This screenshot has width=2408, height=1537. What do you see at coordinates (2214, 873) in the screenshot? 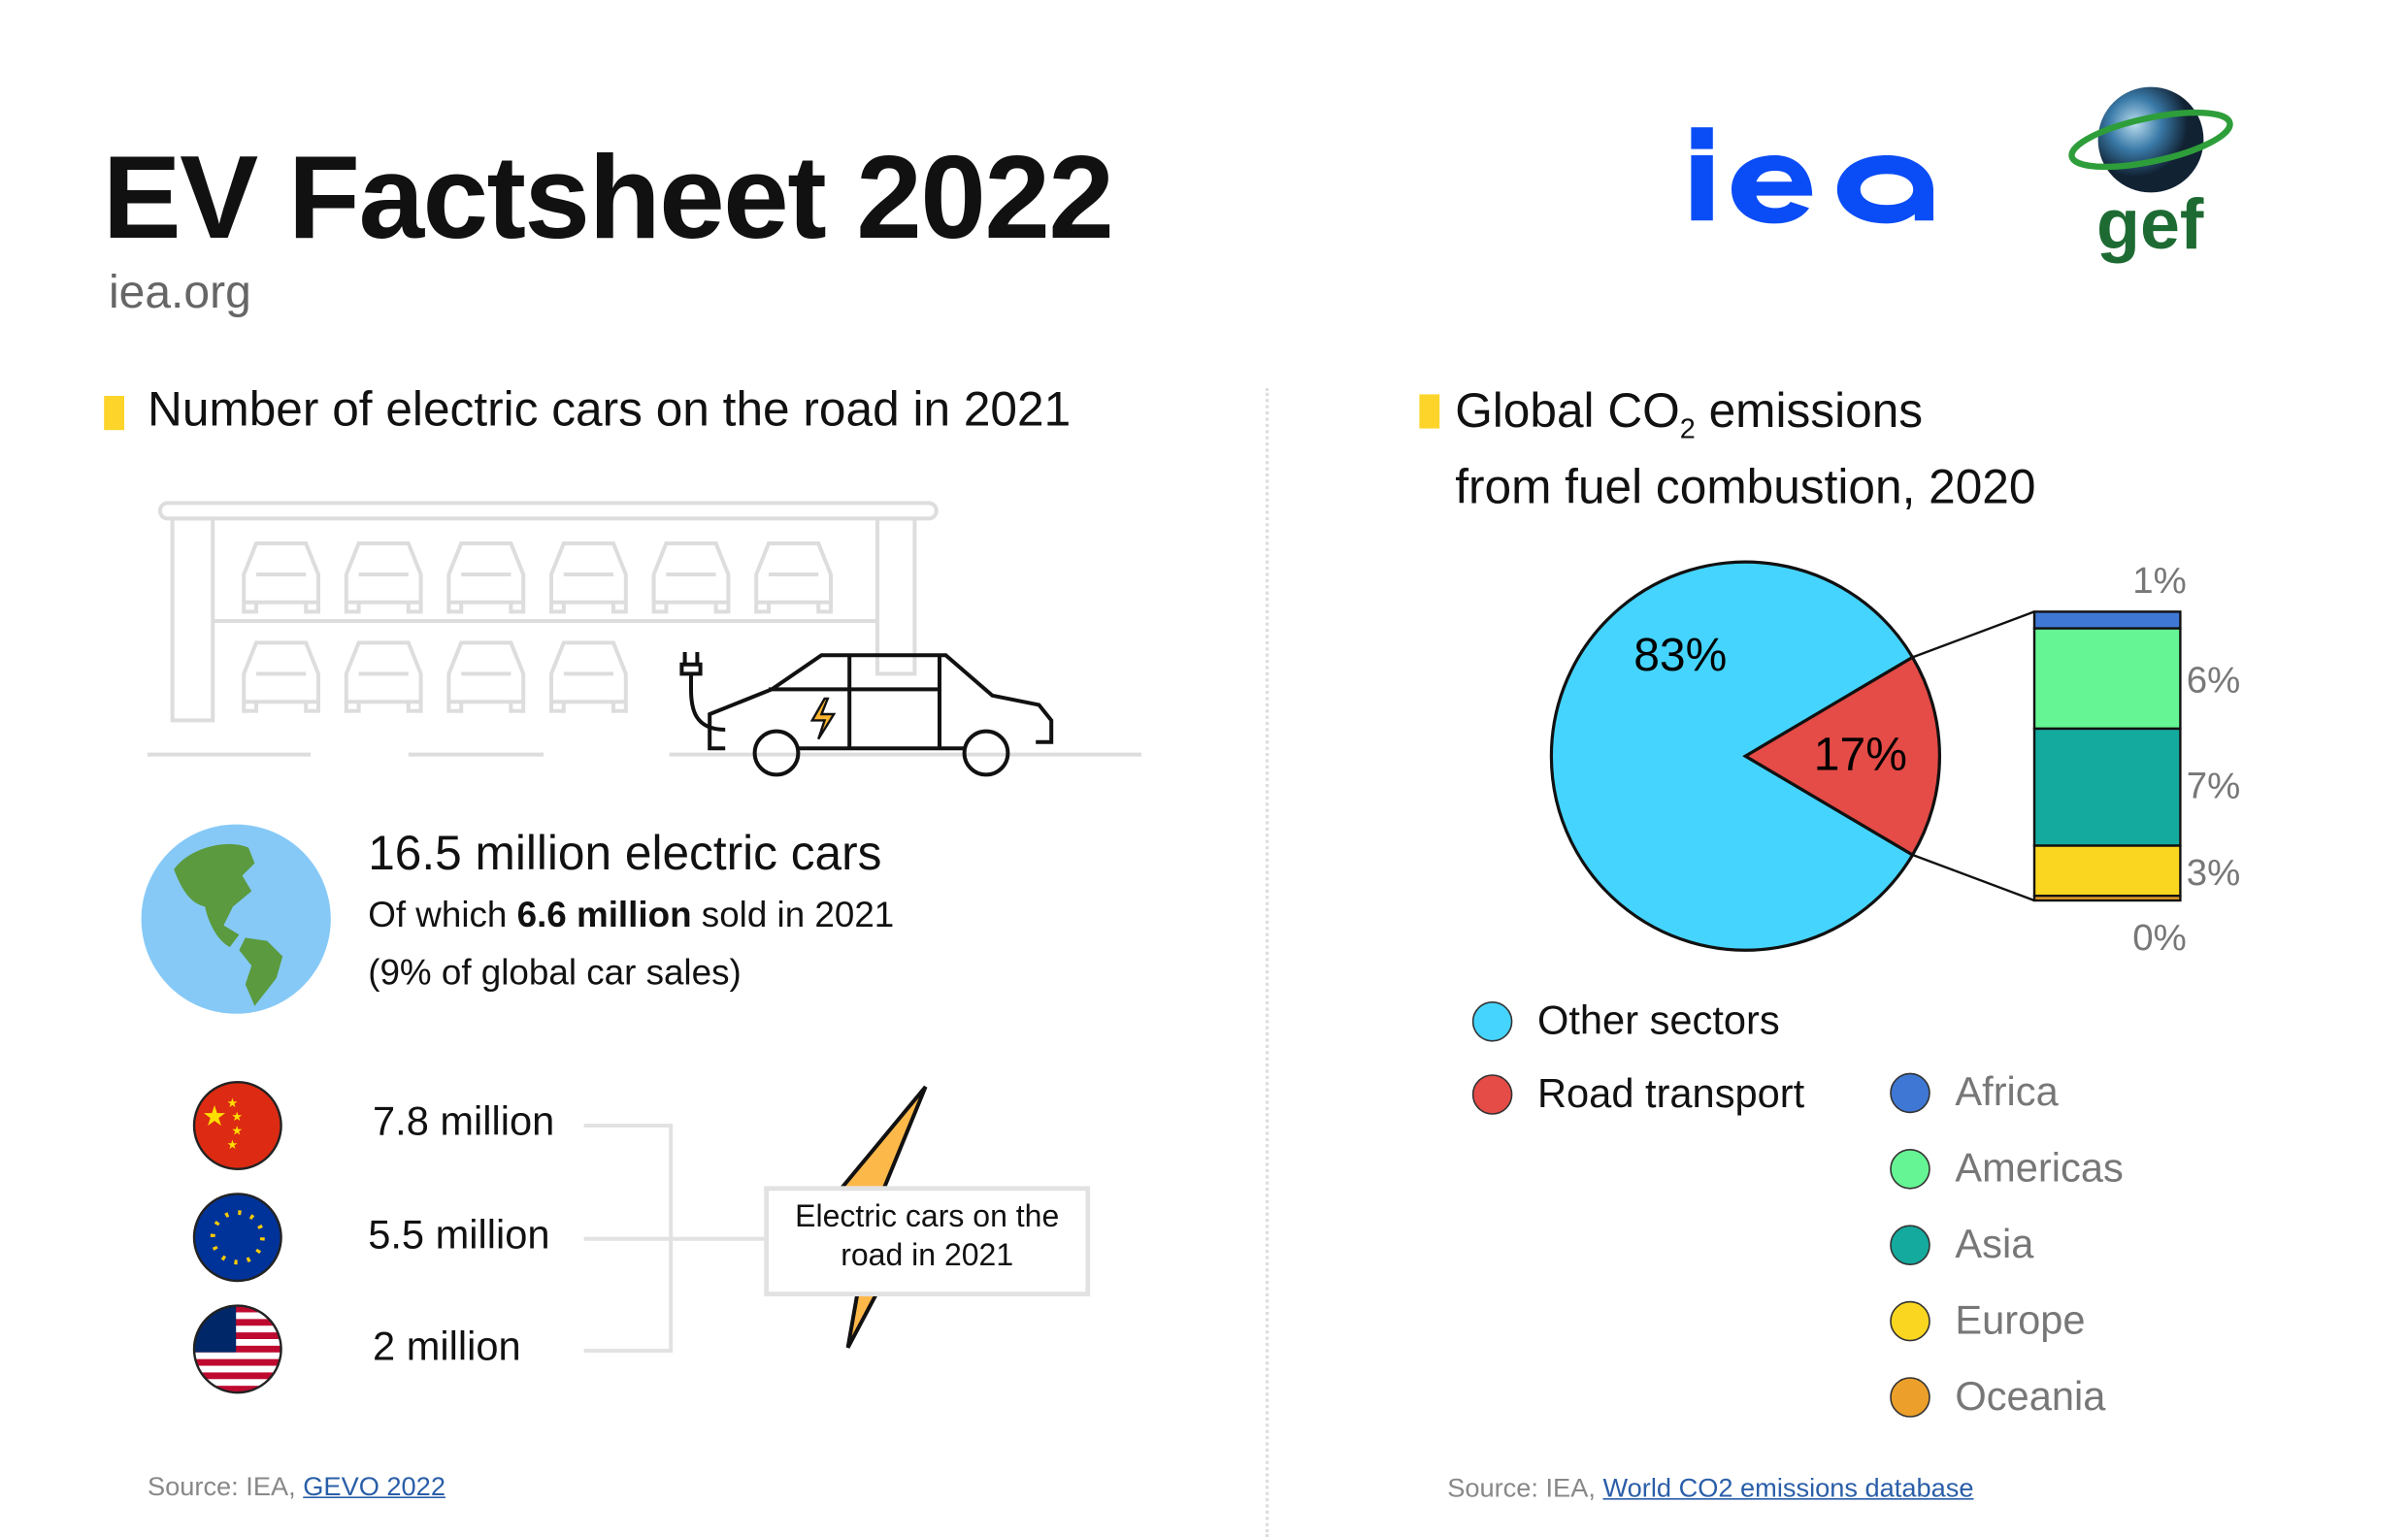
I see `bar-label-europe: 3%` at bounding box center [2214, 873].